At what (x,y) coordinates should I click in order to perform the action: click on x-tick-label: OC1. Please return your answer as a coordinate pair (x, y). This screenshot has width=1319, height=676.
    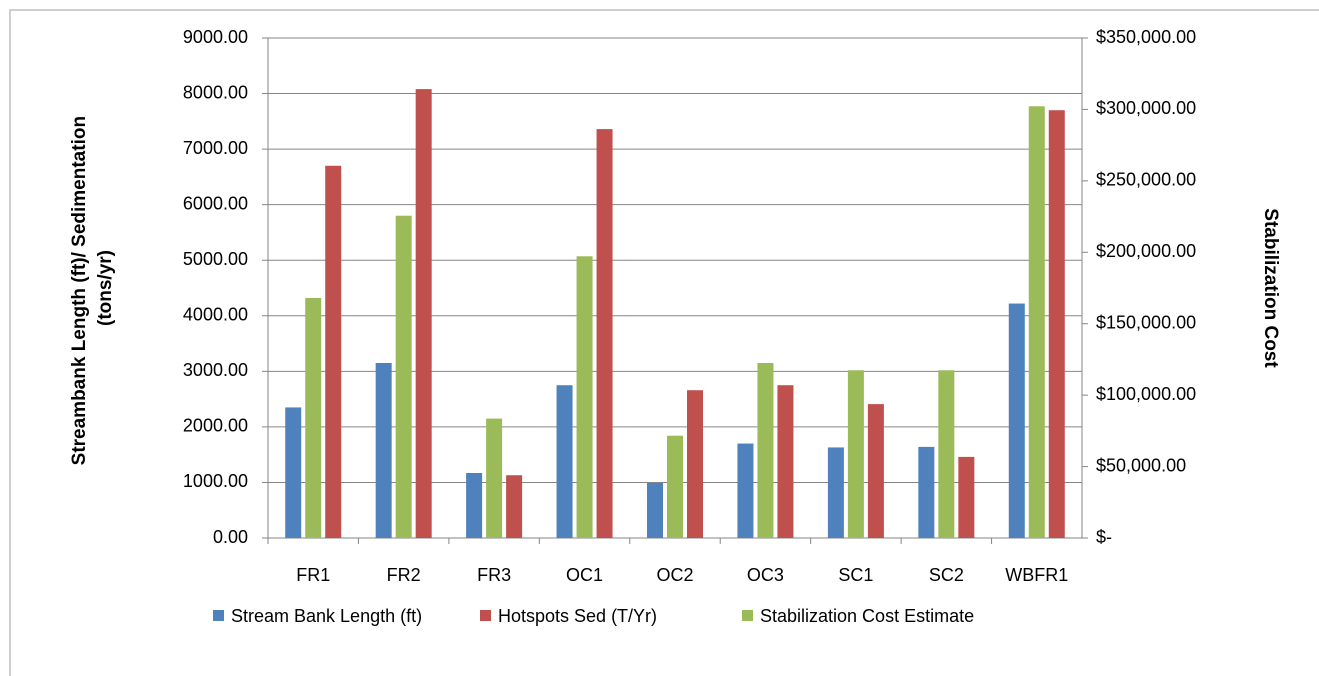
    Looking at the image, I should click on (584, 575).